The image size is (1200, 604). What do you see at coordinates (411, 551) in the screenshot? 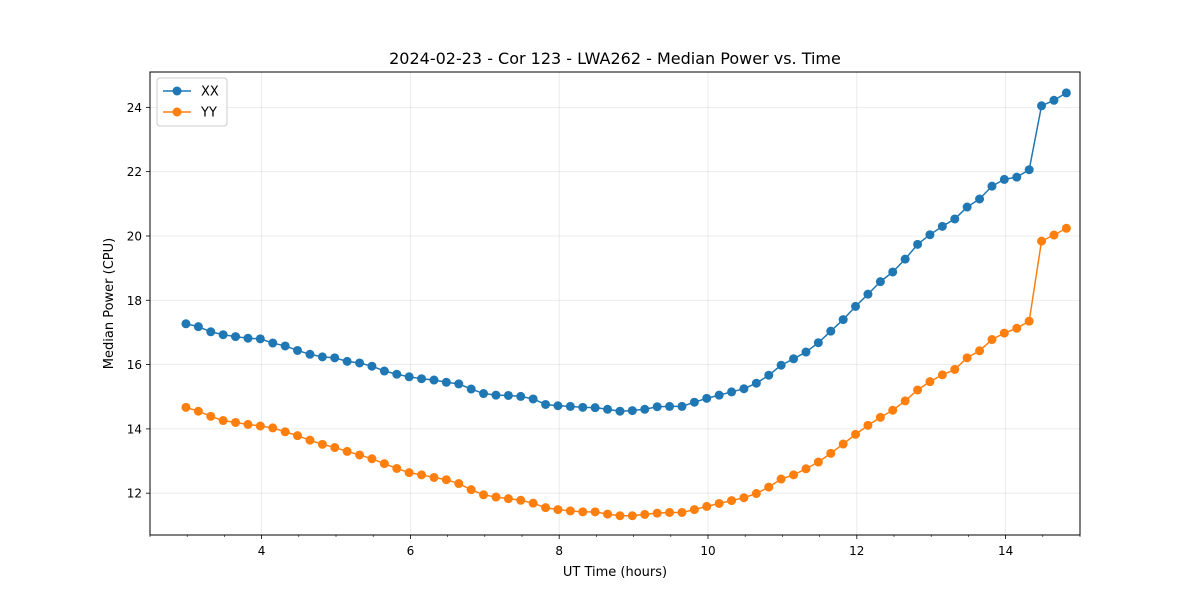
I see `x-tick-label: 6` at bounding box center [411, 551].